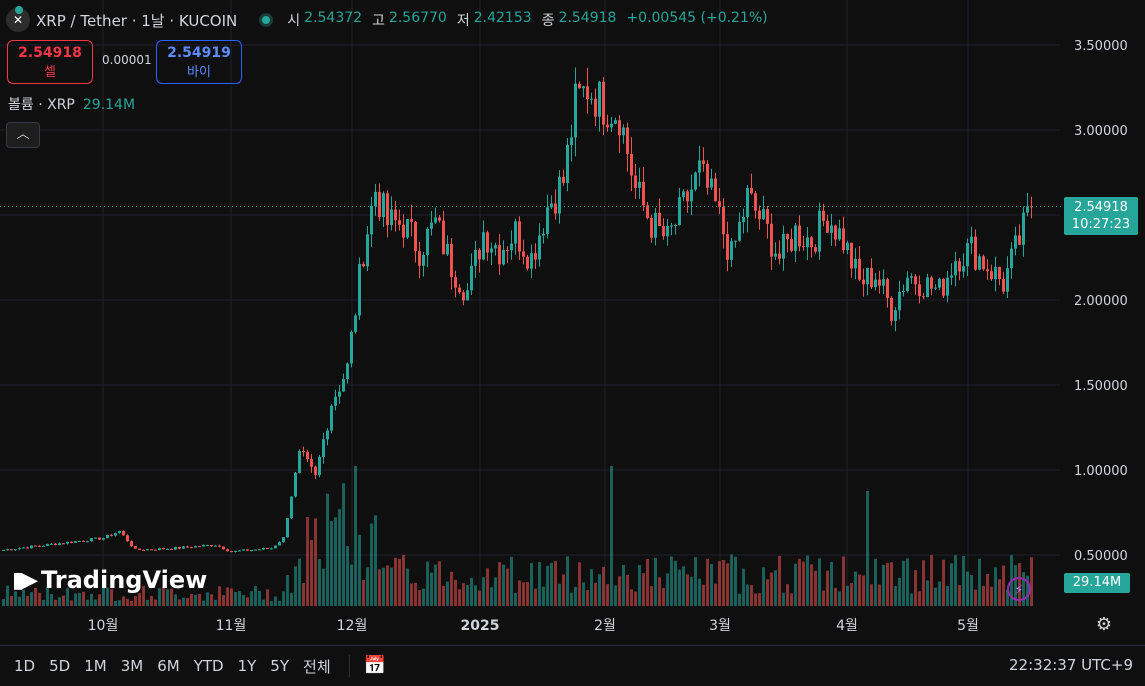 This screenshot has width=1145, height=686. What do you see at coordinates (168, 666) in the screenshot?
I see `timeframe-6m: 6M` at bounding box center [168, 666].